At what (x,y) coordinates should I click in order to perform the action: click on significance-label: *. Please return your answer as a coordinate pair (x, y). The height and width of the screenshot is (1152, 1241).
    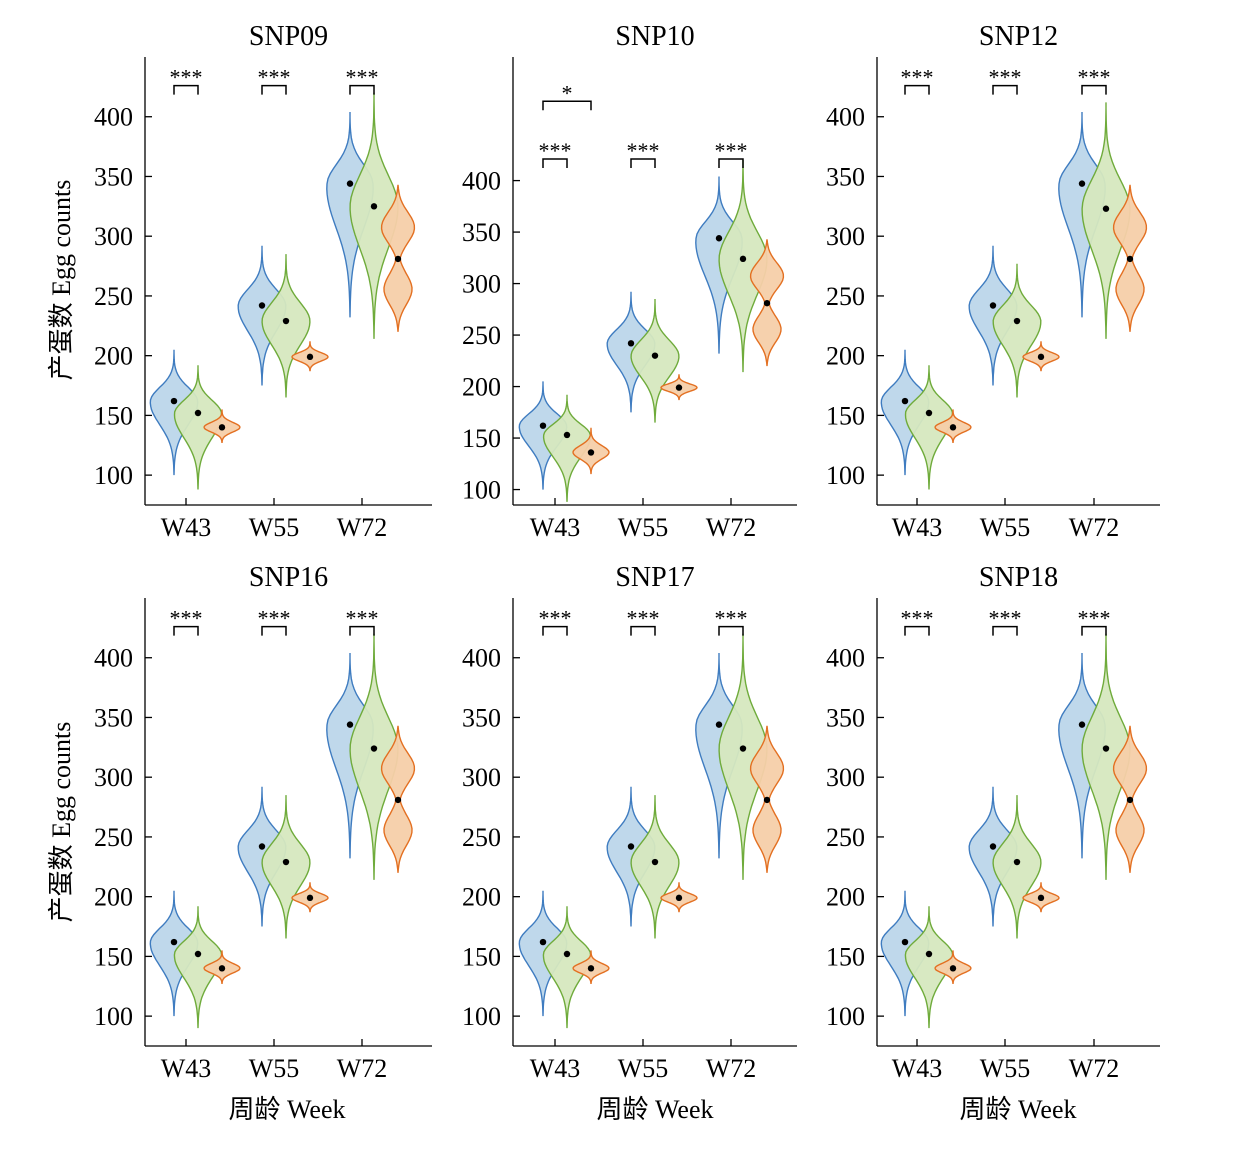
    Looking at the image, I should click on (567, 92).